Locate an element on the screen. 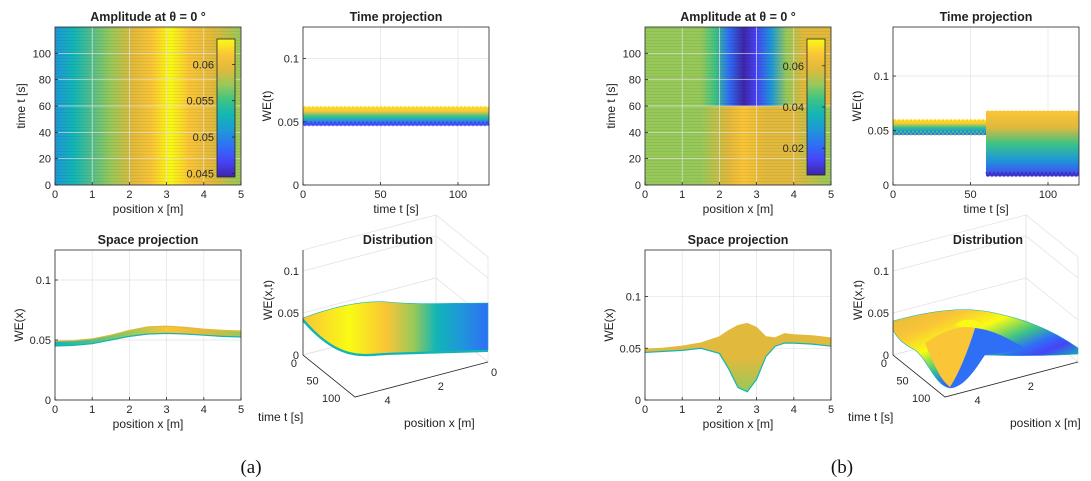 This screenshot has height=481, width=1091. b-time-band-top is located at coordinates (1032, 113).